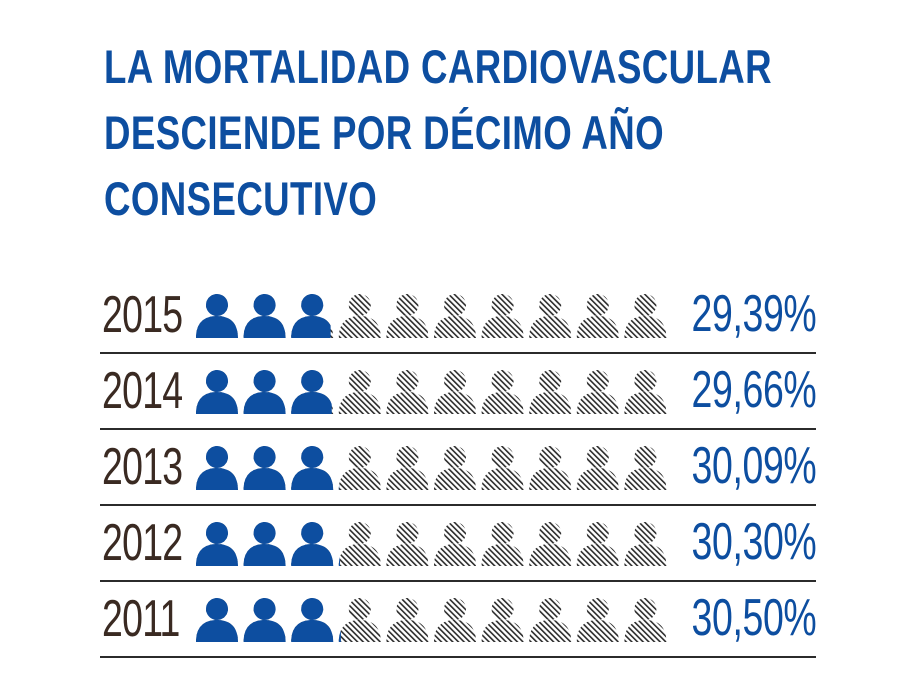 The image size is (915, 676). I want to click on percent-label: 29,39%, so click(753, 314).